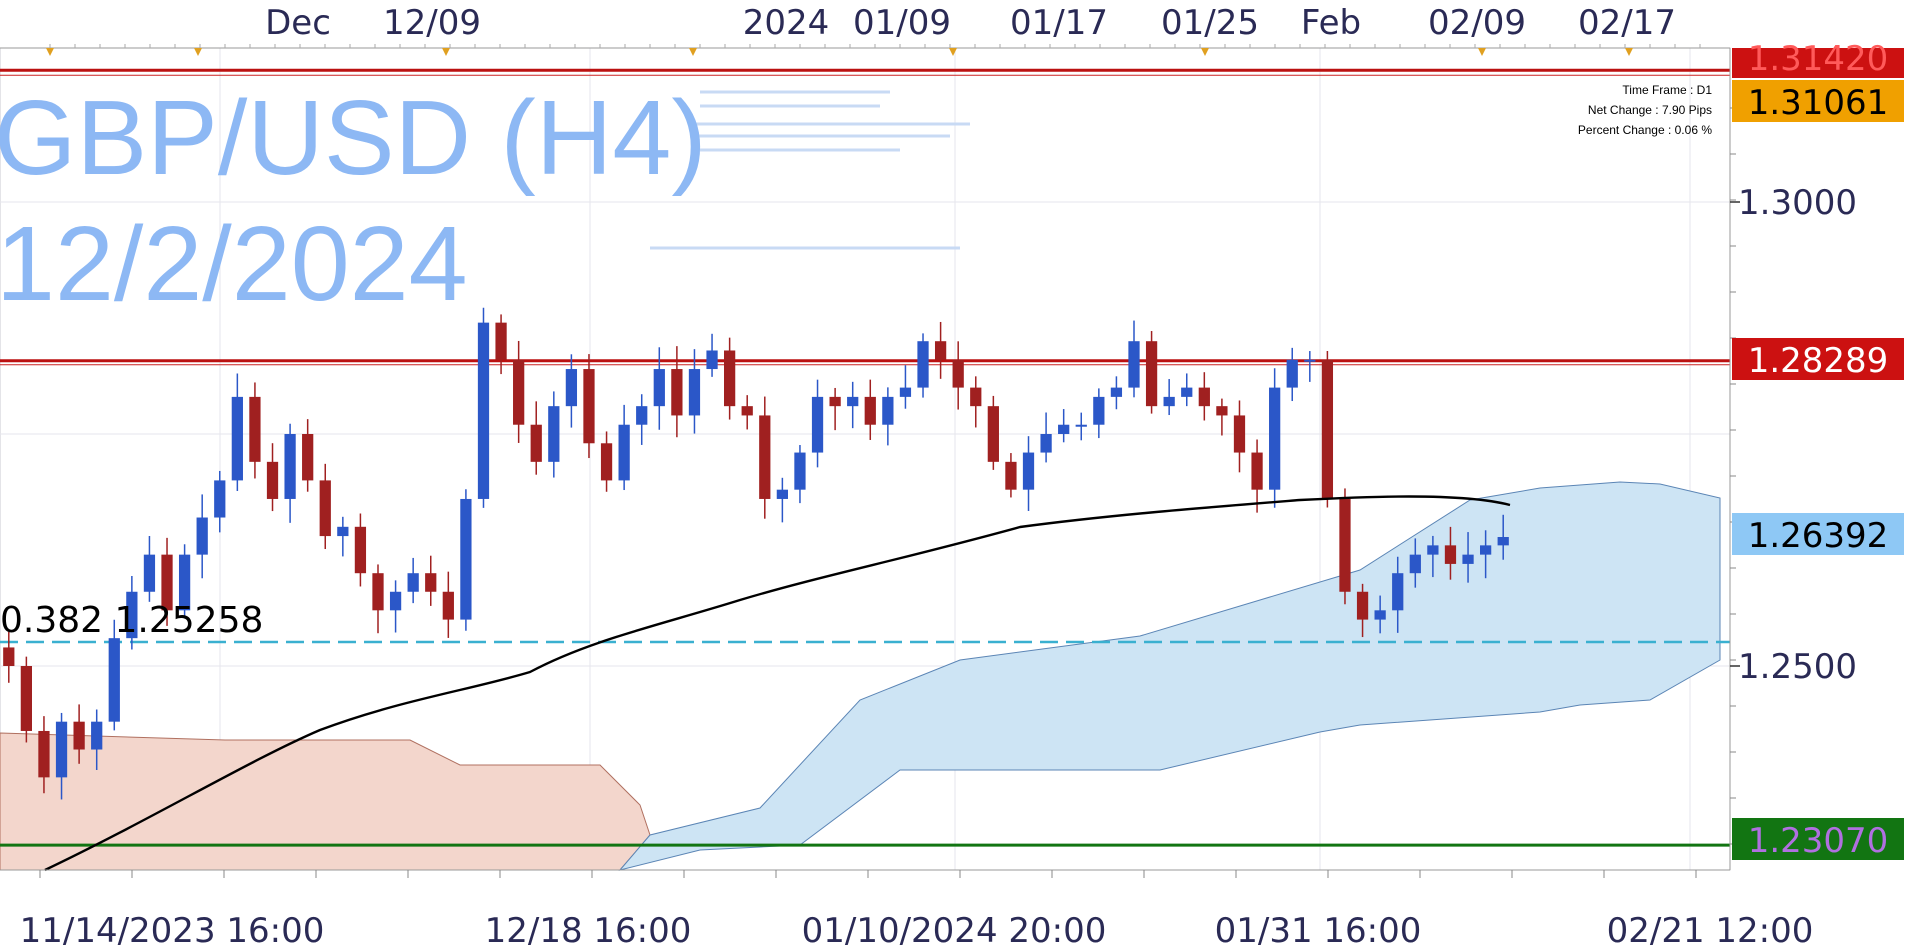  What do you see at coordinates (432, 23) in the screenshot?
I see `top-axis-label: 12/09` at bounding box center [432, 23].